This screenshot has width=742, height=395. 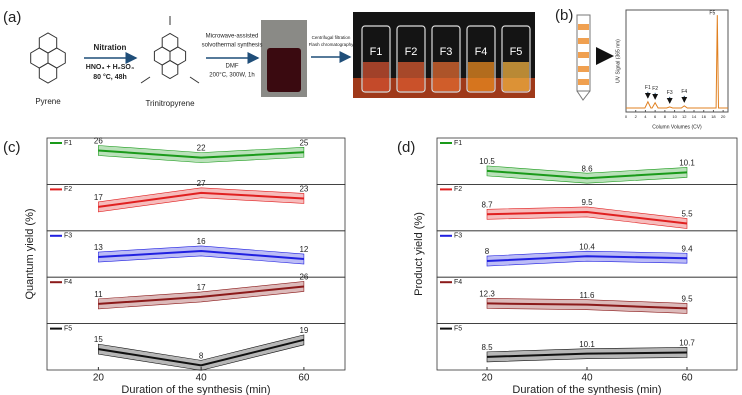 What do you see at coordinates (458, 143) in the screenshot?
I see `legend-label: F1` at bounding box center [458, 143].